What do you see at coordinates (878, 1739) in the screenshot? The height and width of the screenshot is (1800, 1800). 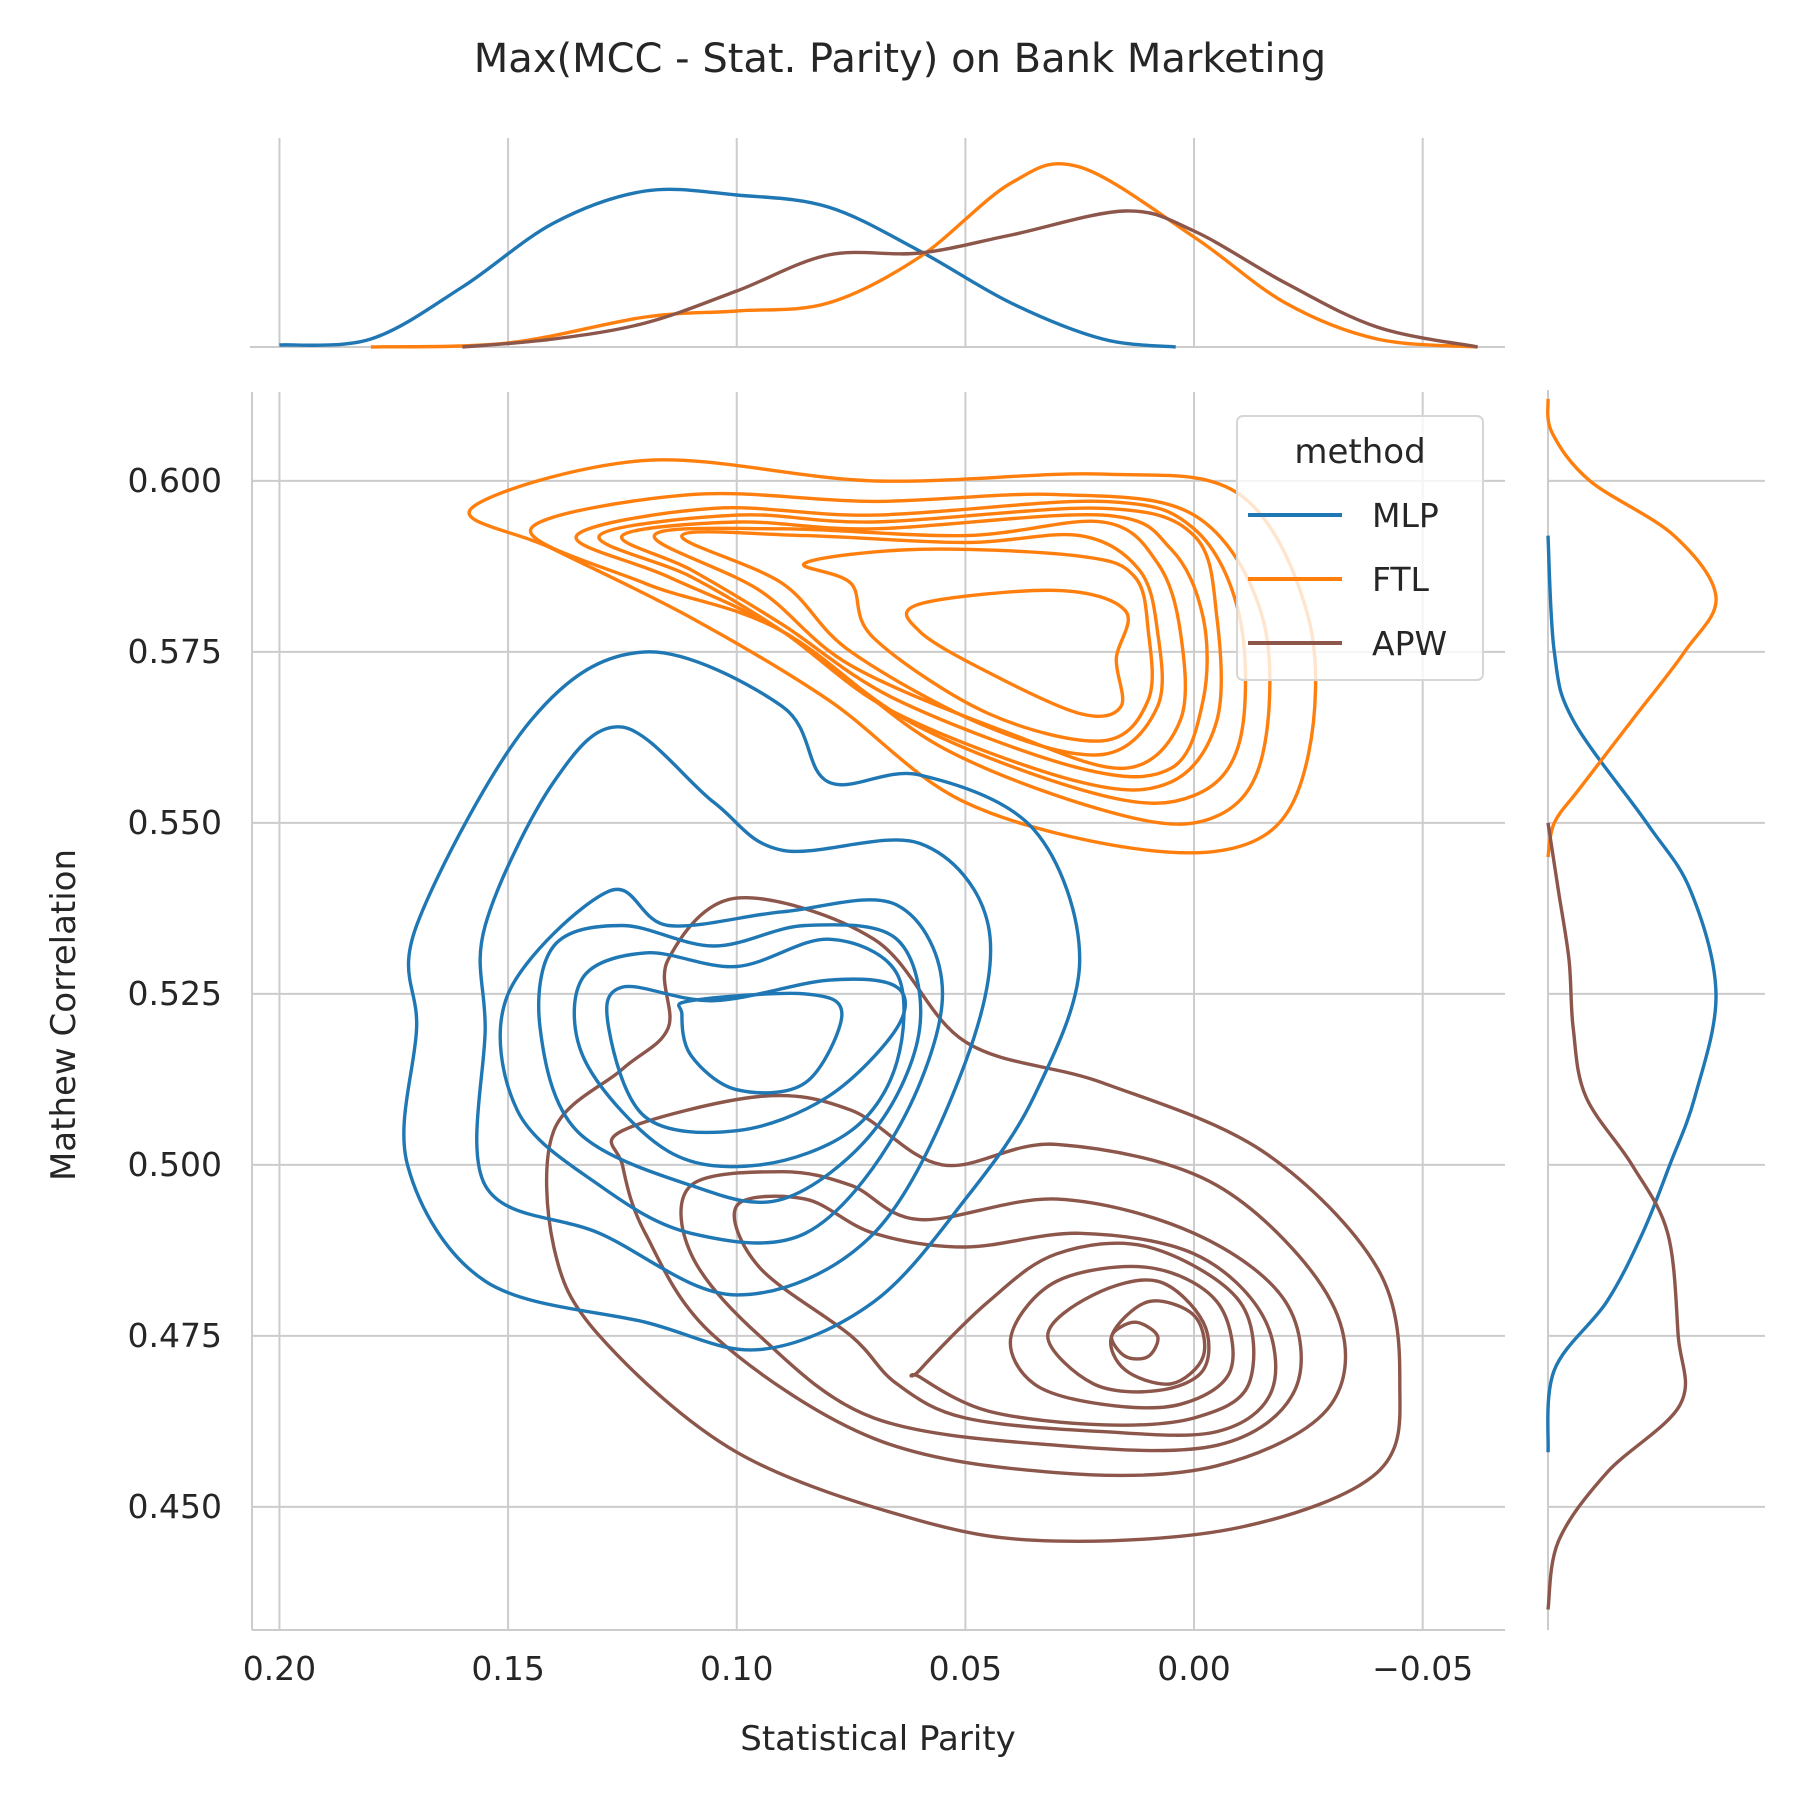 I see `x-axis-label: Statistical Parity` at bounding box center [878, 1739].